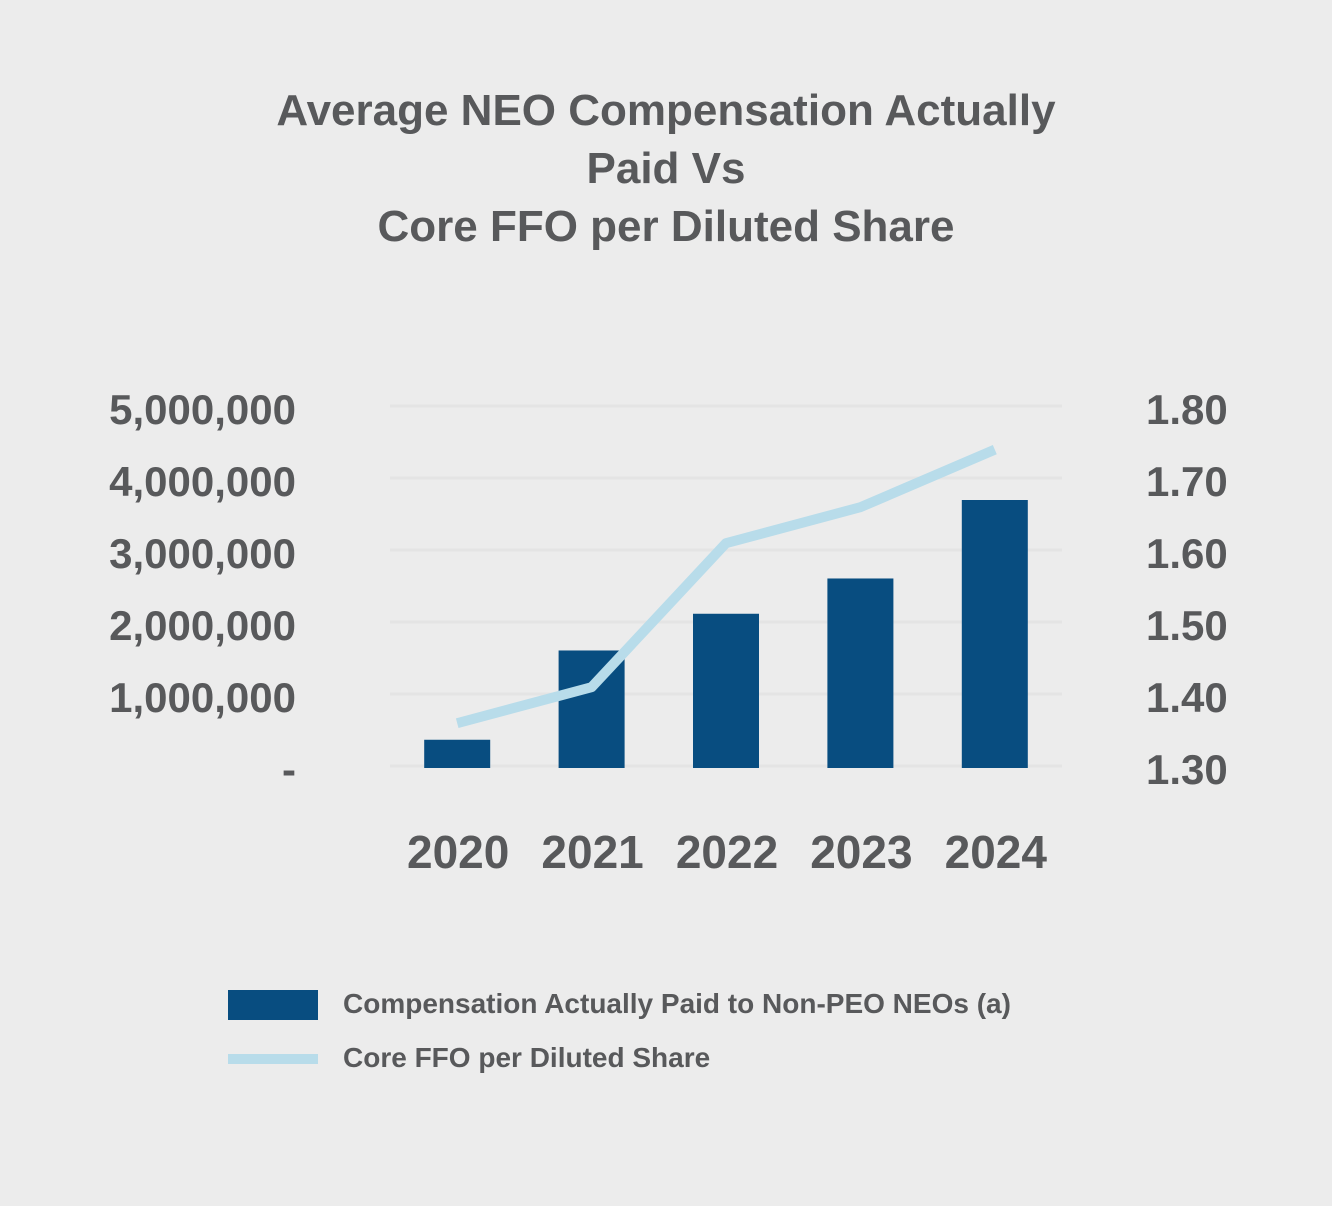 This screenshot has width=1332, height=1206. What do you see at coordinates (1187, 769) in the screenshot?
I see `right-tick-label: 1.30` at bounding box center [1187, 769].